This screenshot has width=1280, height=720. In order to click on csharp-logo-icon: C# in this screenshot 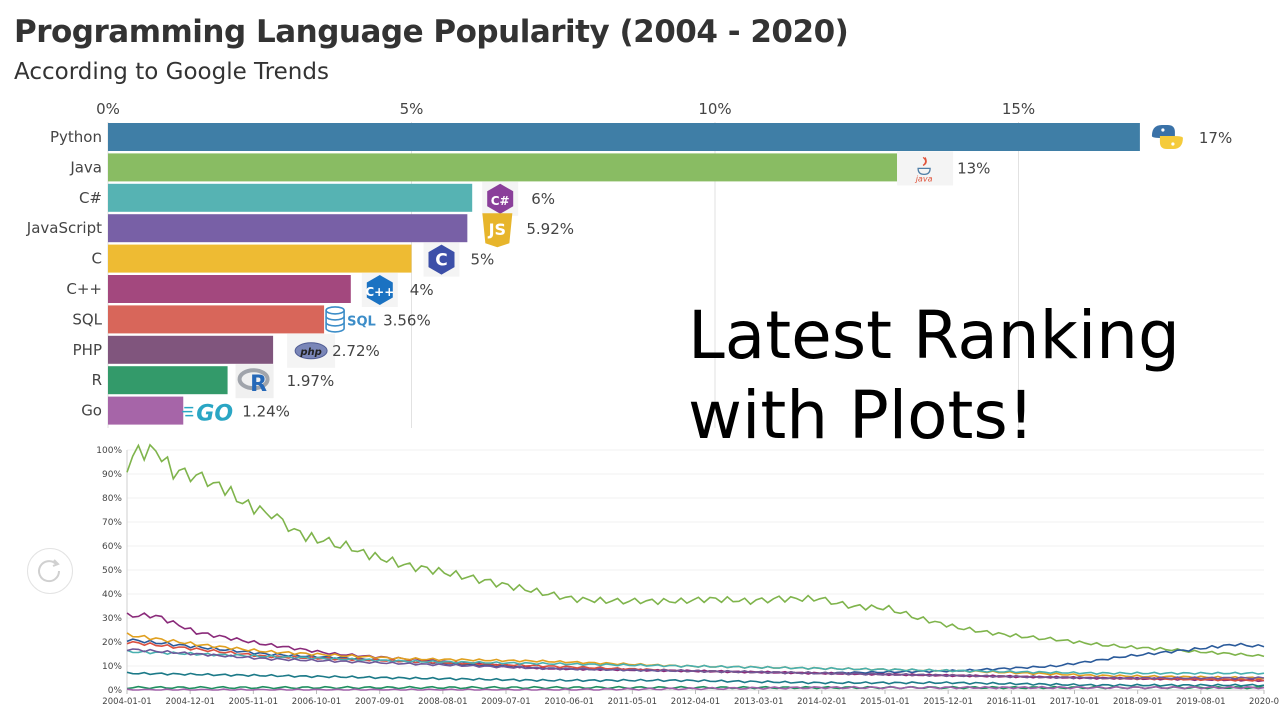, I will do `click(500, 198)`.